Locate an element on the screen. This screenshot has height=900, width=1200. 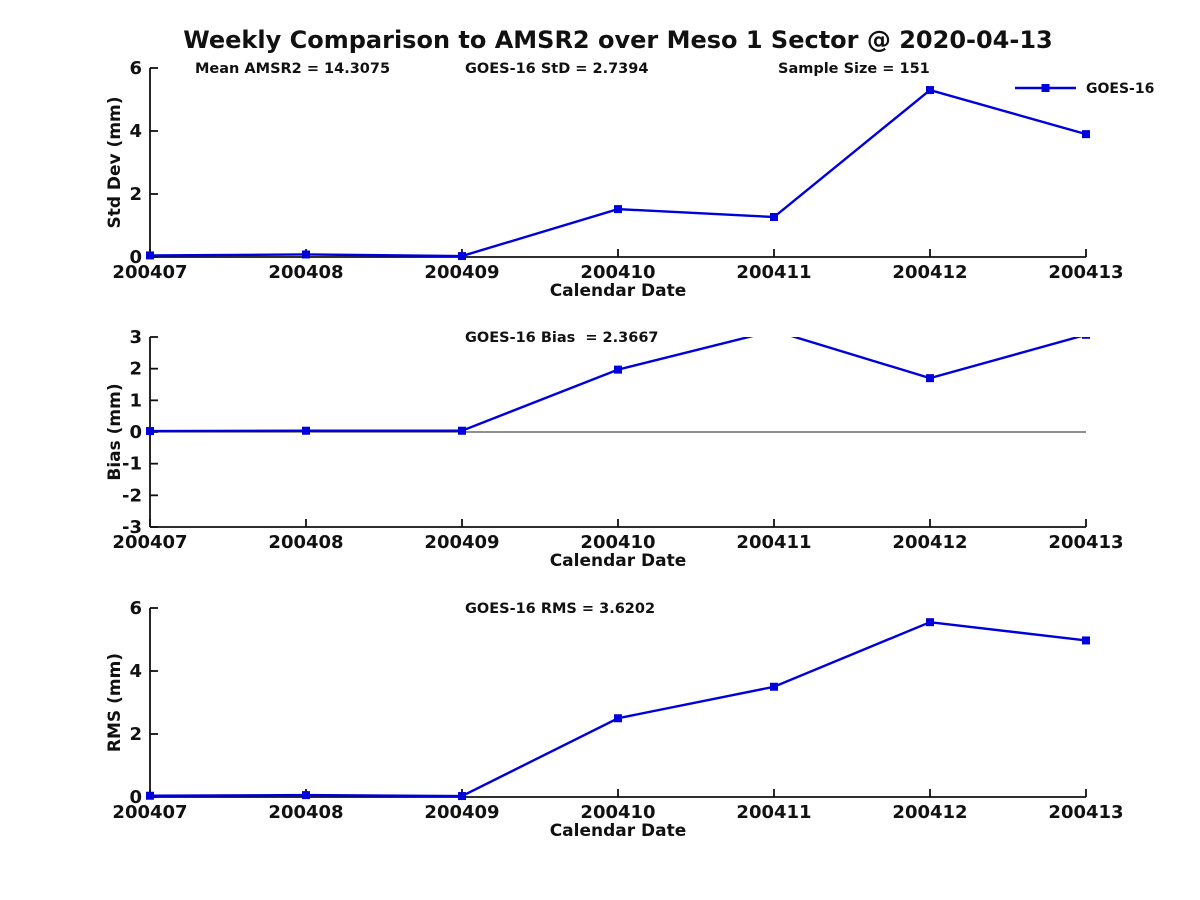
data-line is located at coordinates (618, 173).